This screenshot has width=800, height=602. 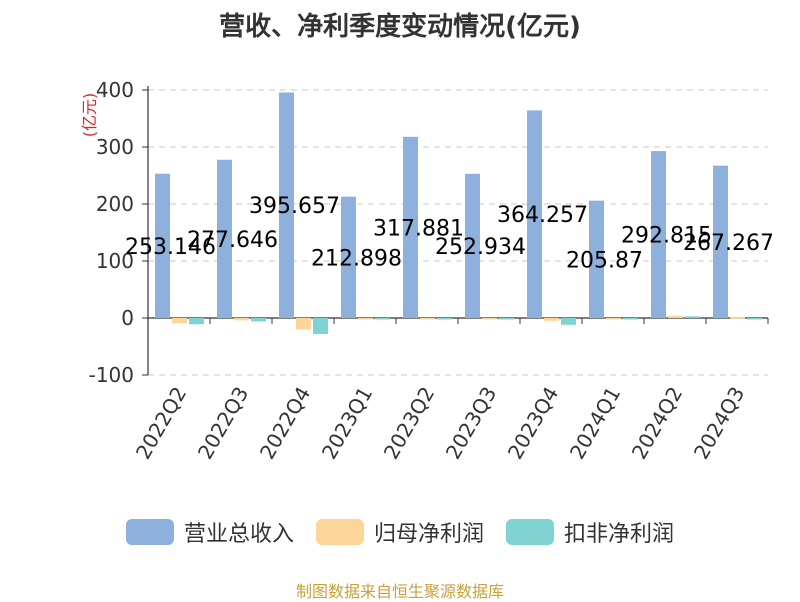 I want to click on data-label: 205.87, so click(x=604, y=260).